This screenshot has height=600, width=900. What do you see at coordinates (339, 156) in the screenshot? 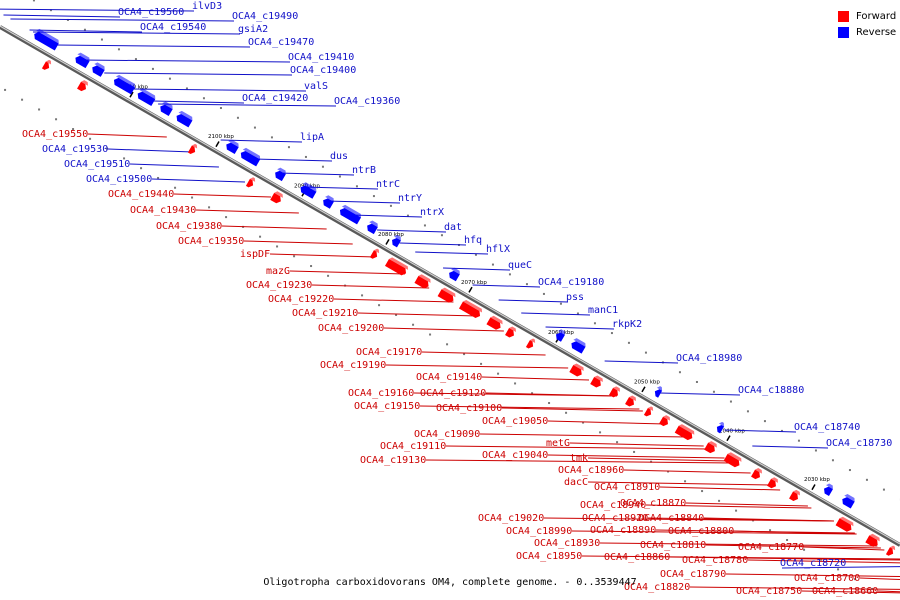
I see `gene-label: dus` at bounding box center [339, 156].